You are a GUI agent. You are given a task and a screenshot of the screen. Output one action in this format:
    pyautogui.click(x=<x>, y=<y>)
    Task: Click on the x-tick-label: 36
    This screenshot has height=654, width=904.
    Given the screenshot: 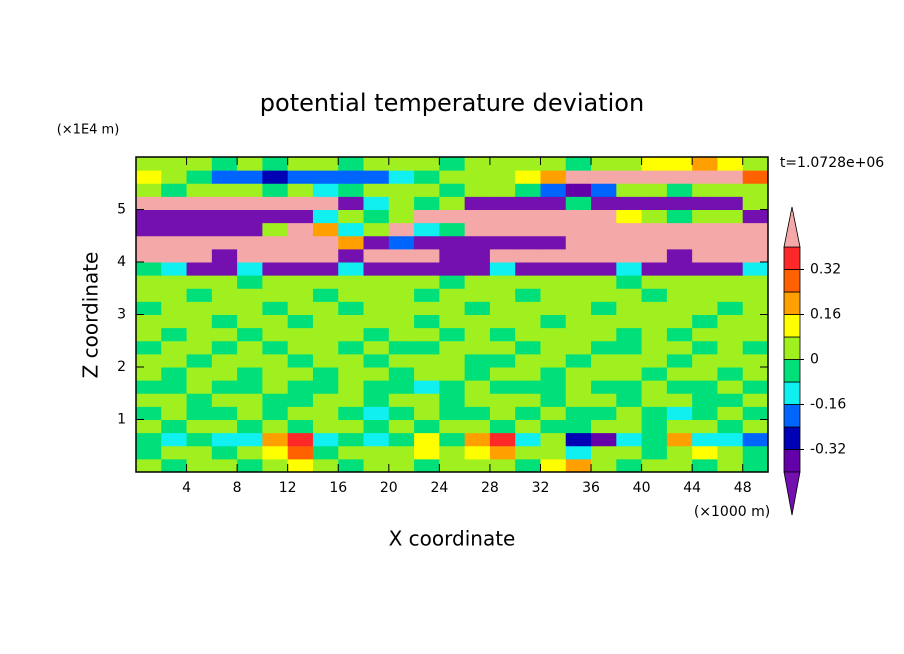 What is the action you would take?
    pyautogui.click(x=591, y=488)
    